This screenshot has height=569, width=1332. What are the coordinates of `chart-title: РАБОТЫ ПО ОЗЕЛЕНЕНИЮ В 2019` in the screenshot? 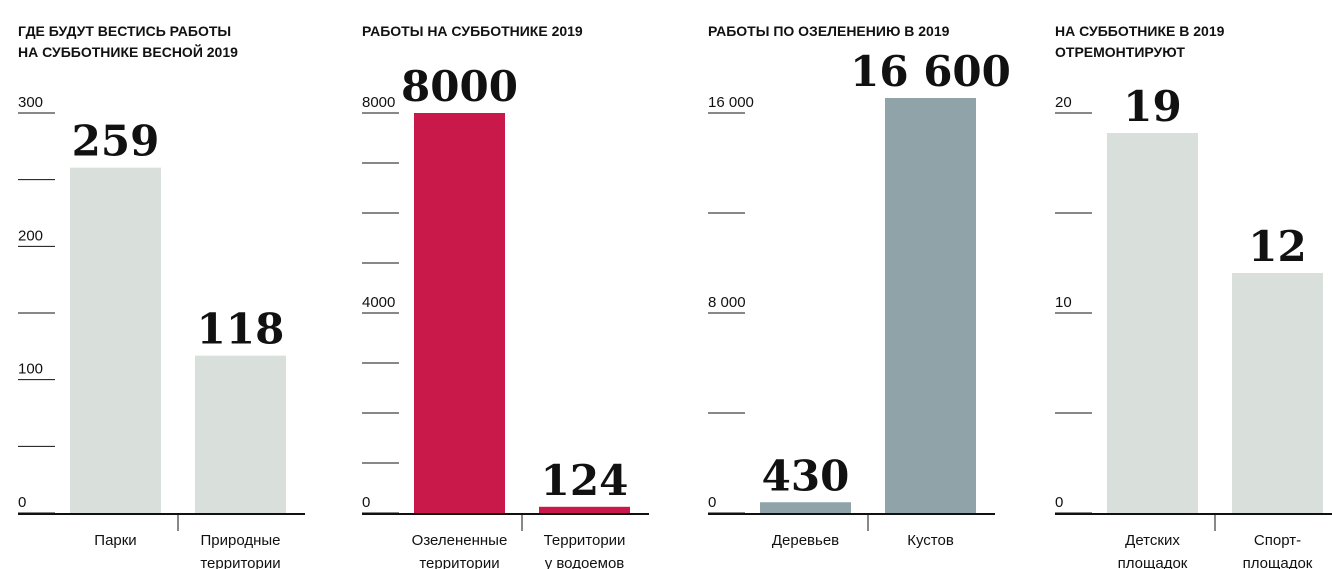 It's located at (829, 31).